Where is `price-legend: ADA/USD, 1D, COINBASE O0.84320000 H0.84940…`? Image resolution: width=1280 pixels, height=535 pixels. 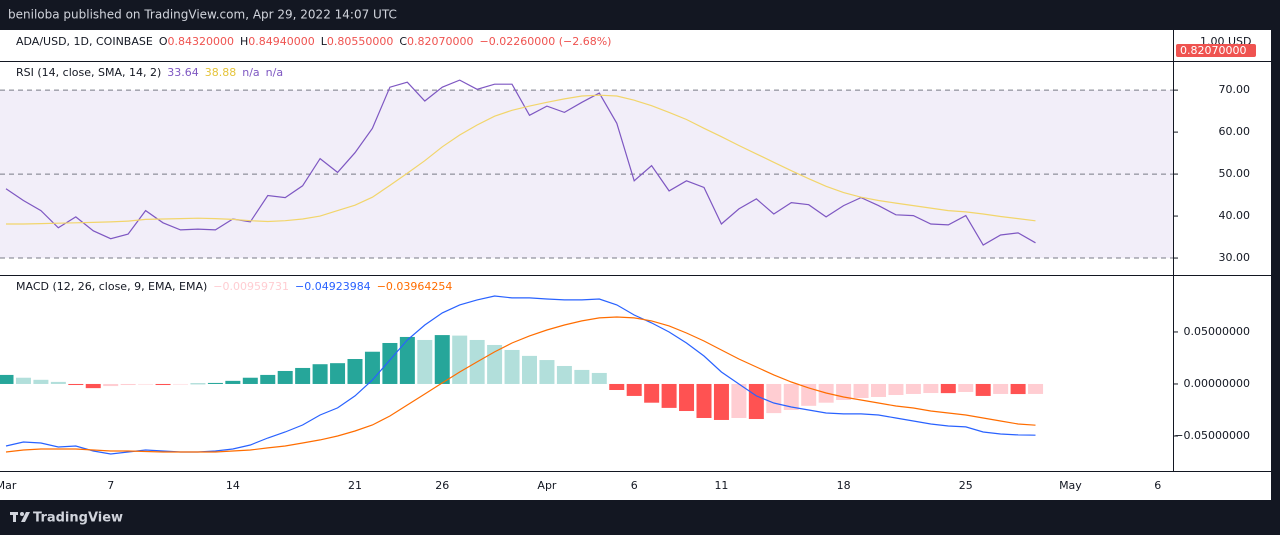
price-legend: ADA/USD, 1D, COINBASE O0.84320000 H0.84940… is located at coordinates (313, 41).